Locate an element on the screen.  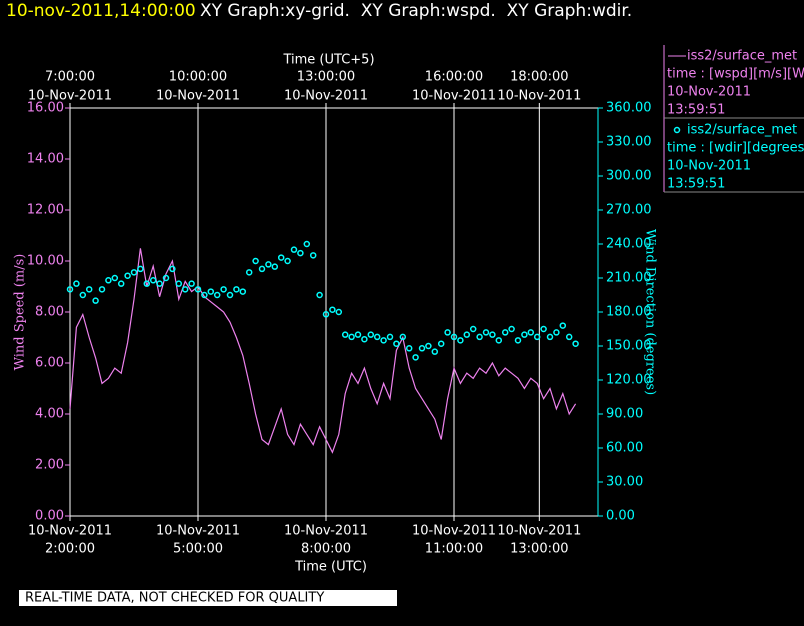
y-tick-label: 4.00 is located at coordinates (49, 414).